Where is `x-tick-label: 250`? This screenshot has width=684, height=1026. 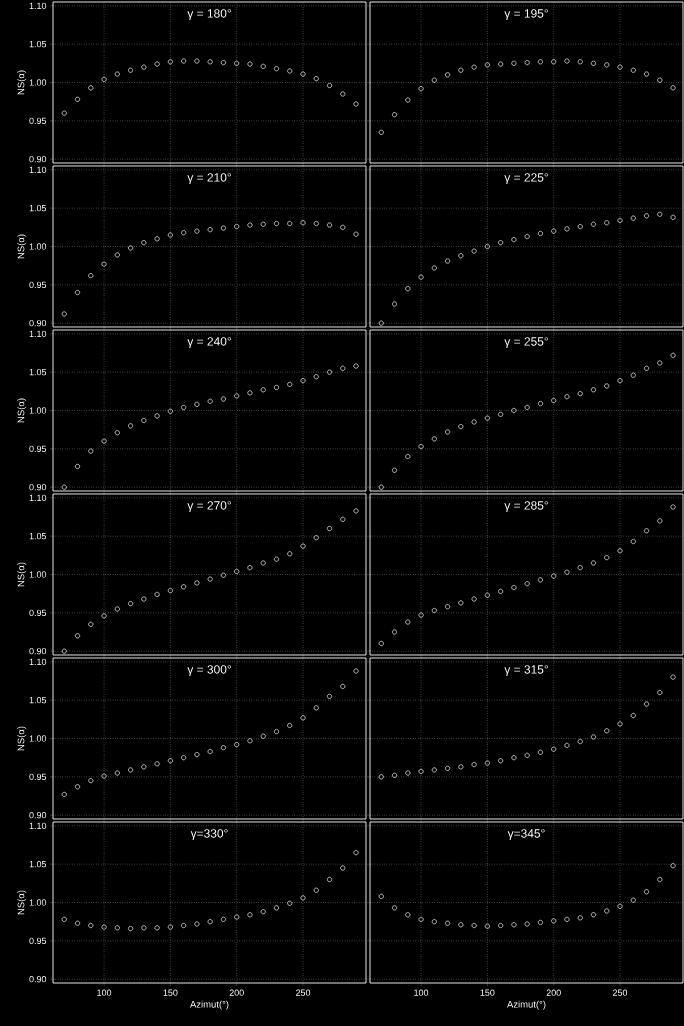
x-tick-label: 250 is located at coordinates (620, 992).